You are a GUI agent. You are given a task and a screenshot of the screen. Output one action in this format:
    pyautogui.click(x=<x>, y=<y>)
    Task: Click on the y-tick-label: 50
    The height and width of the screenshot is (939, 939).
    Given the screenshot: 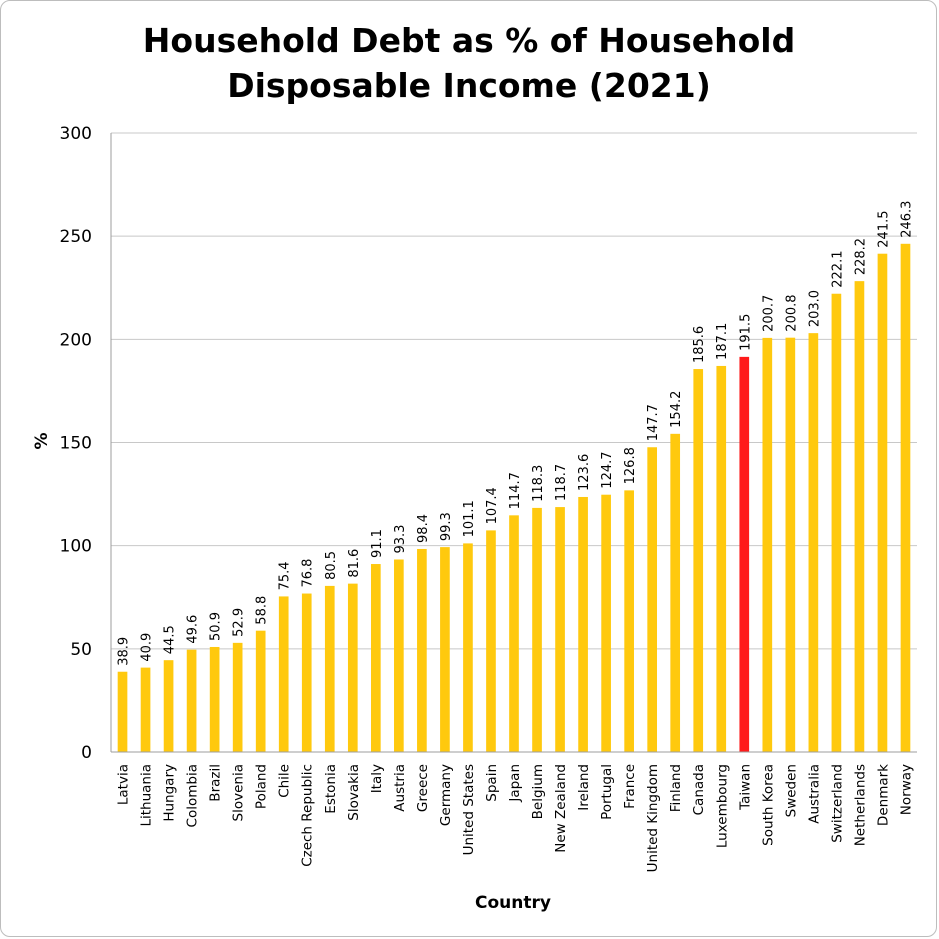 What is the action you would take?
    pyautogui.click(x=81, y=650)
    